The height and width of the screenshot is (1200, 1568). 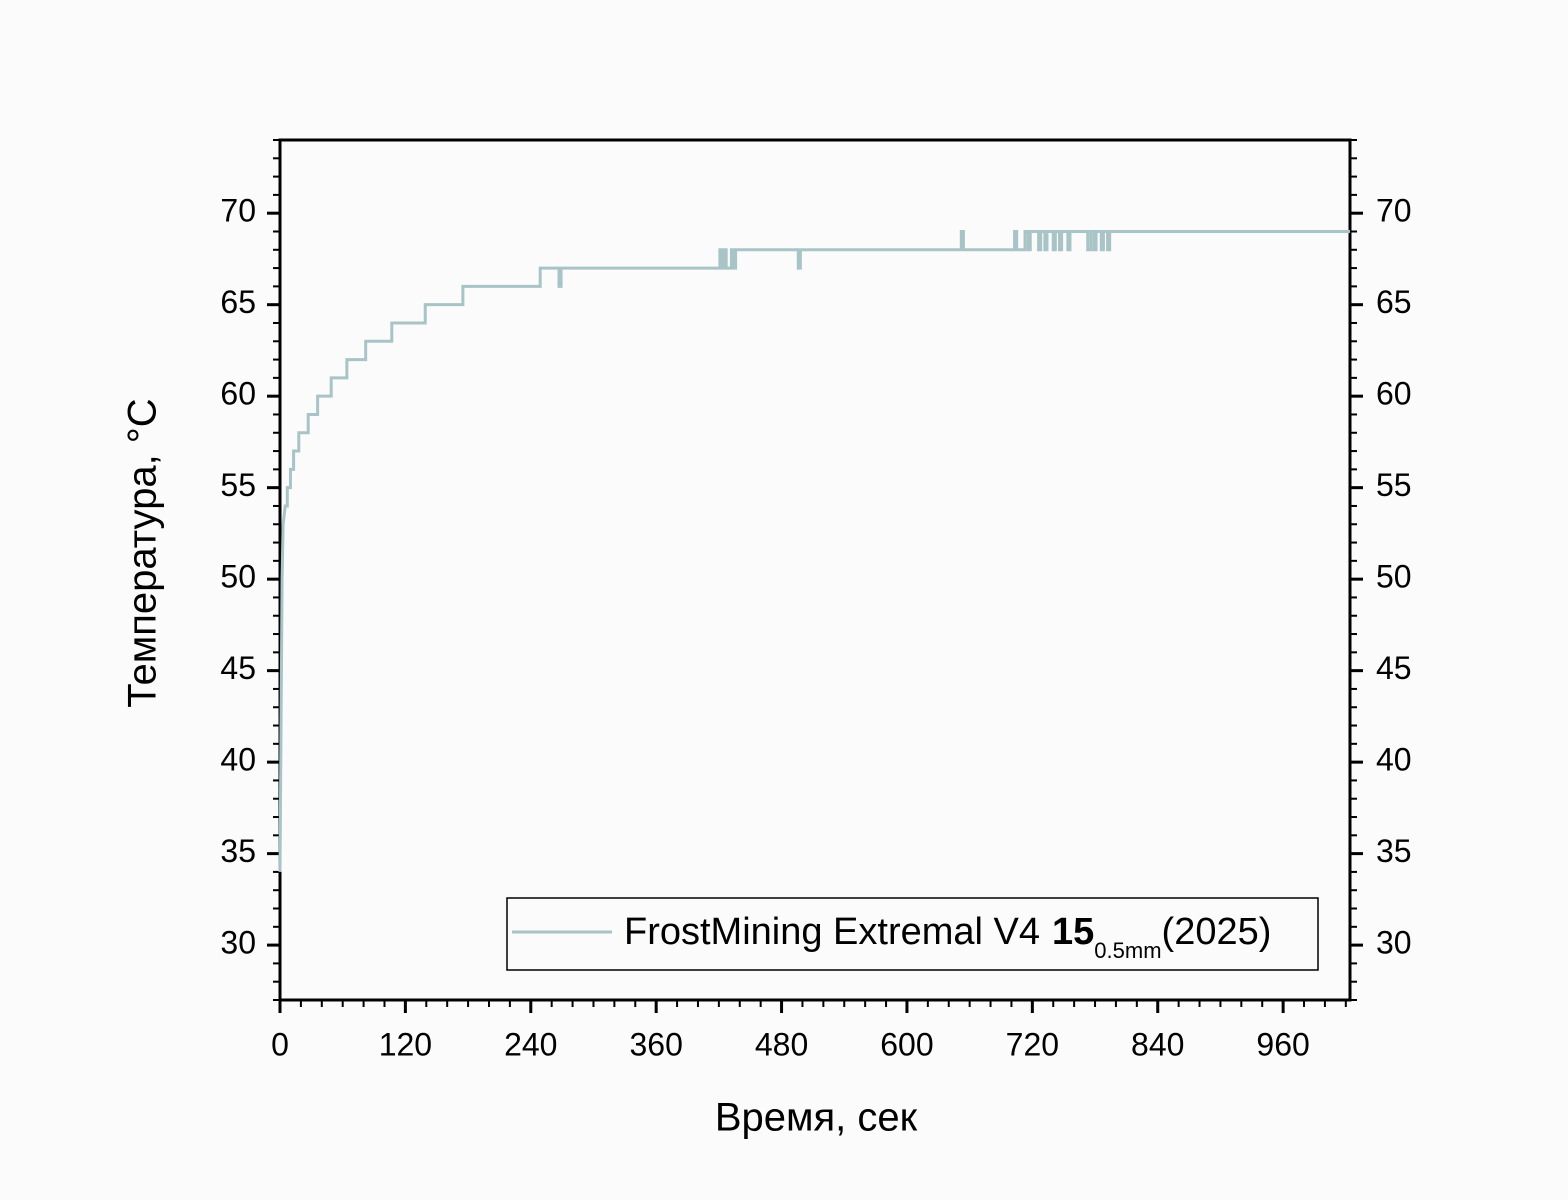 I want to click on y-tick-label: 60, so click(x=238, y=394).